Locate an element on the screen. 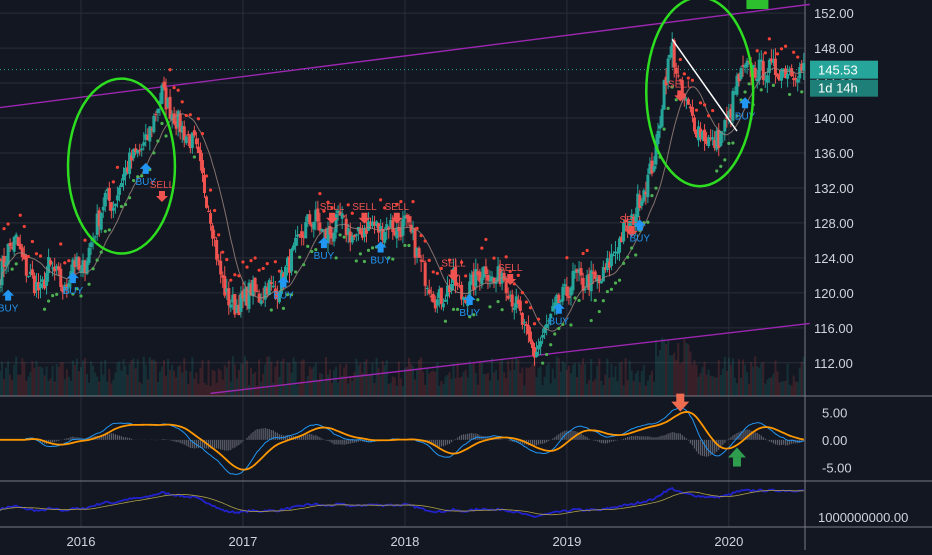  time-tick-label: 2017 is located at coordinates (242, 541).